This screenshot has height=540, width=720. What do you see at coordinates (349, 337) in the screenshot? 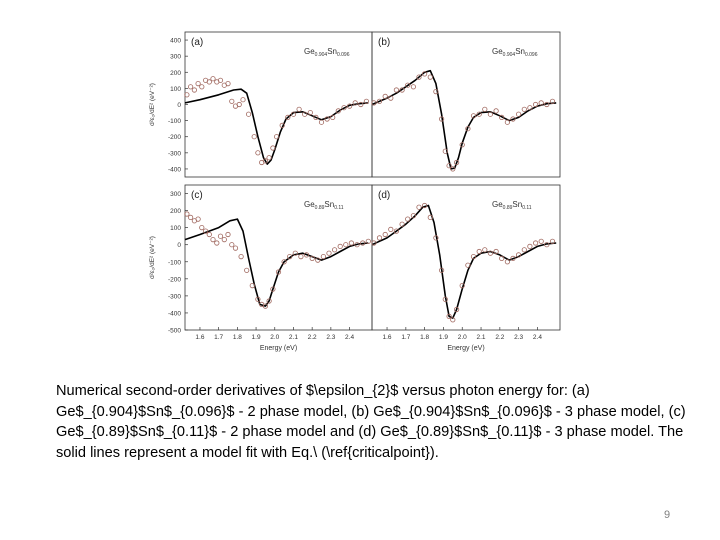
I see `x-tick-label: 2.4` at bounding box center [349, 337].